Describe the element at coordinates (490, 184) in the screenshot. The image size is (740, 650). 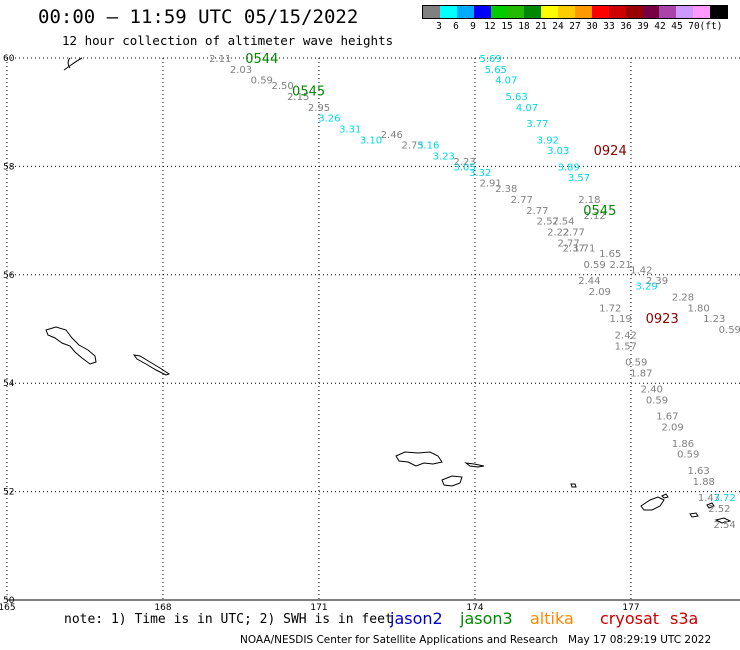
I see `wave-height-value: 2.91` at that location.